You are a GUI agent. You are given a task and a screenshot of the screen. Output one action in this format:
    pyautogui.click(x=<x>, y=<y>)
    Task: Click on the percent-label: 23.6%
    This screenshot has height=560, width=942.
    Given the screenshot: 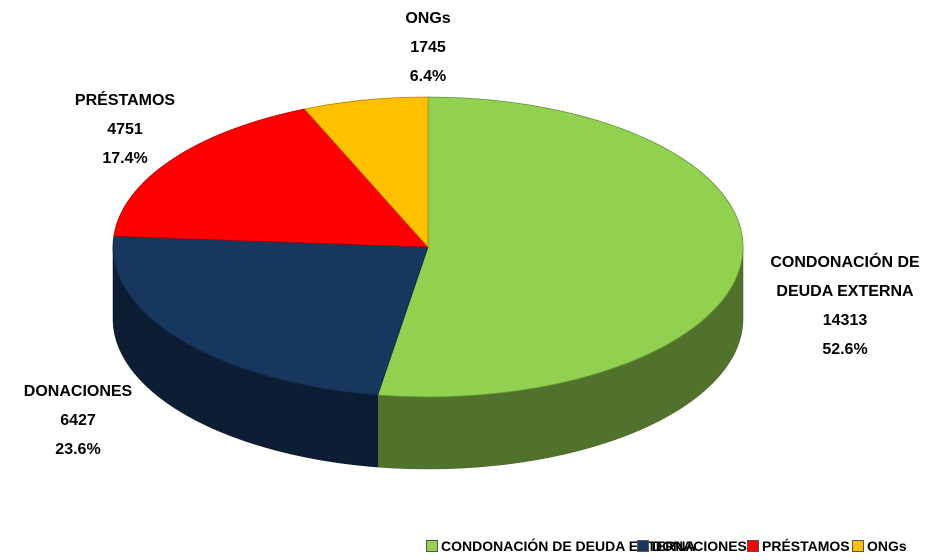 What is the action you would take?
    pyautogui.click(x=78, y=449)
    